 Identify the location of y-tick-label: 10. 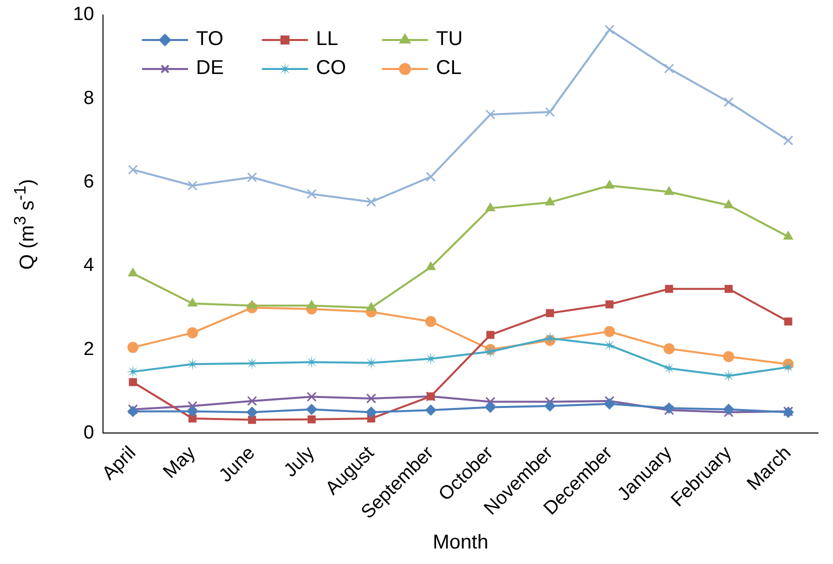
(83, 15).